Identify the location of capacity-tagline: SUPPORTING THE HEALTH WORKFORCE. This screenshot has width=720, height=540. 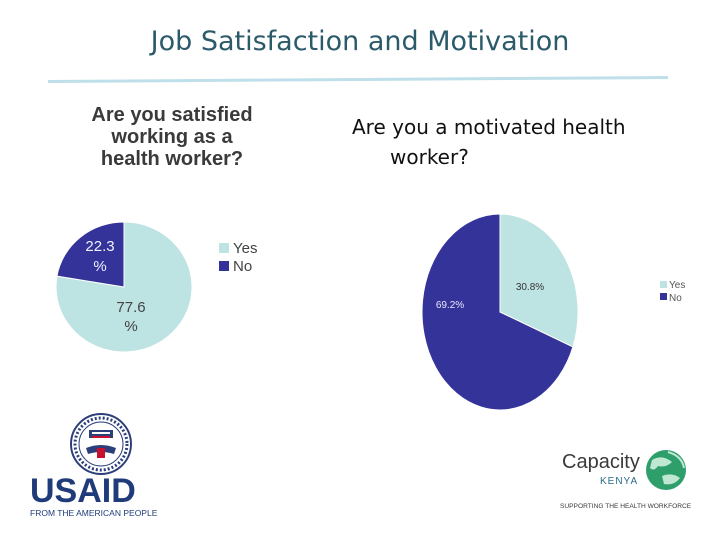
(626, 506).